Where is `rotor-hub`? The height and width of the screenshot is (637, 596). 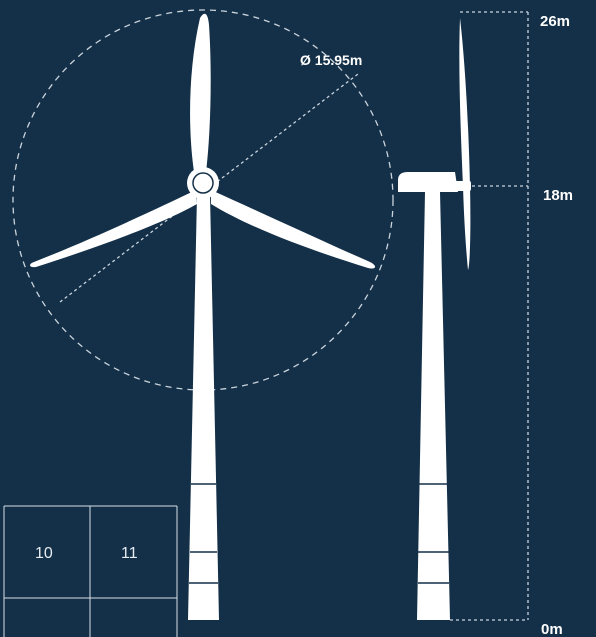
rotor-hub is located at coordinates (203, 183).